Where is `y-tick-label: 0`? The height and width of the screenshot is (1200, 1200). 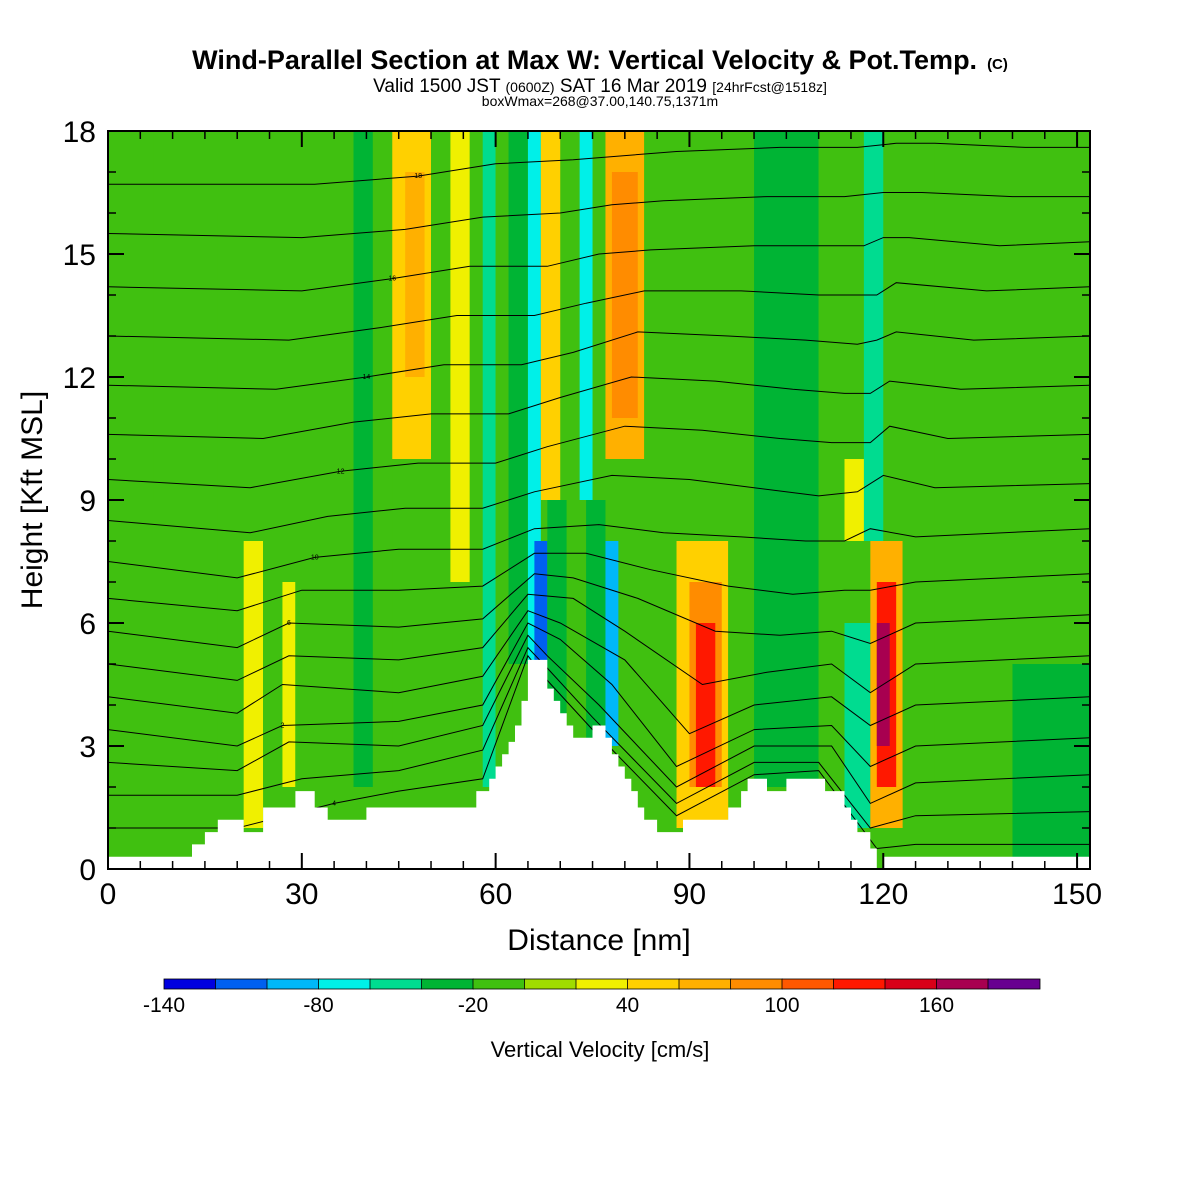
y-tick-label: 0 is located at coordinates (87, 870).